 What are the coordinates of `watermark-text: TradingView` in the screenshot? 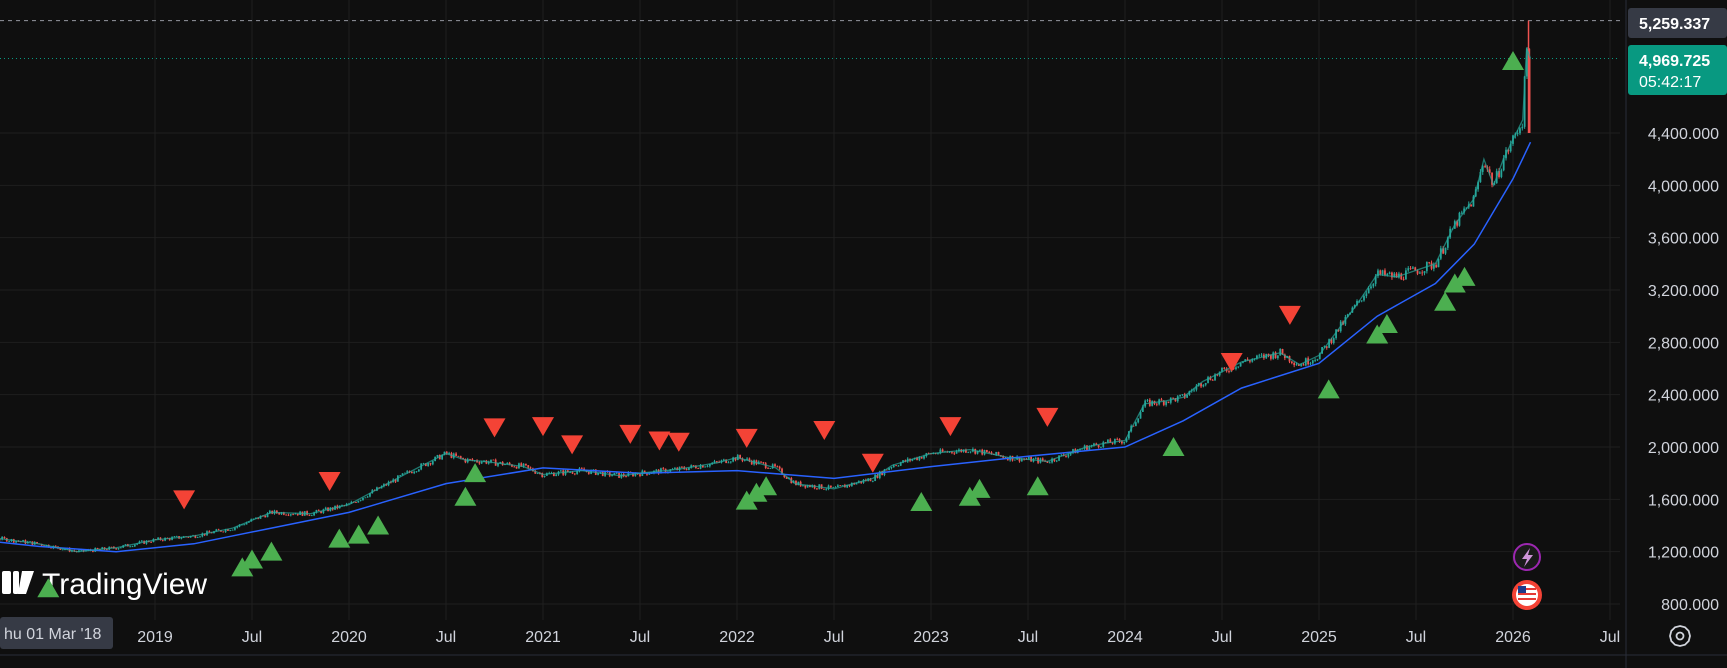 It's located at (124, 584).